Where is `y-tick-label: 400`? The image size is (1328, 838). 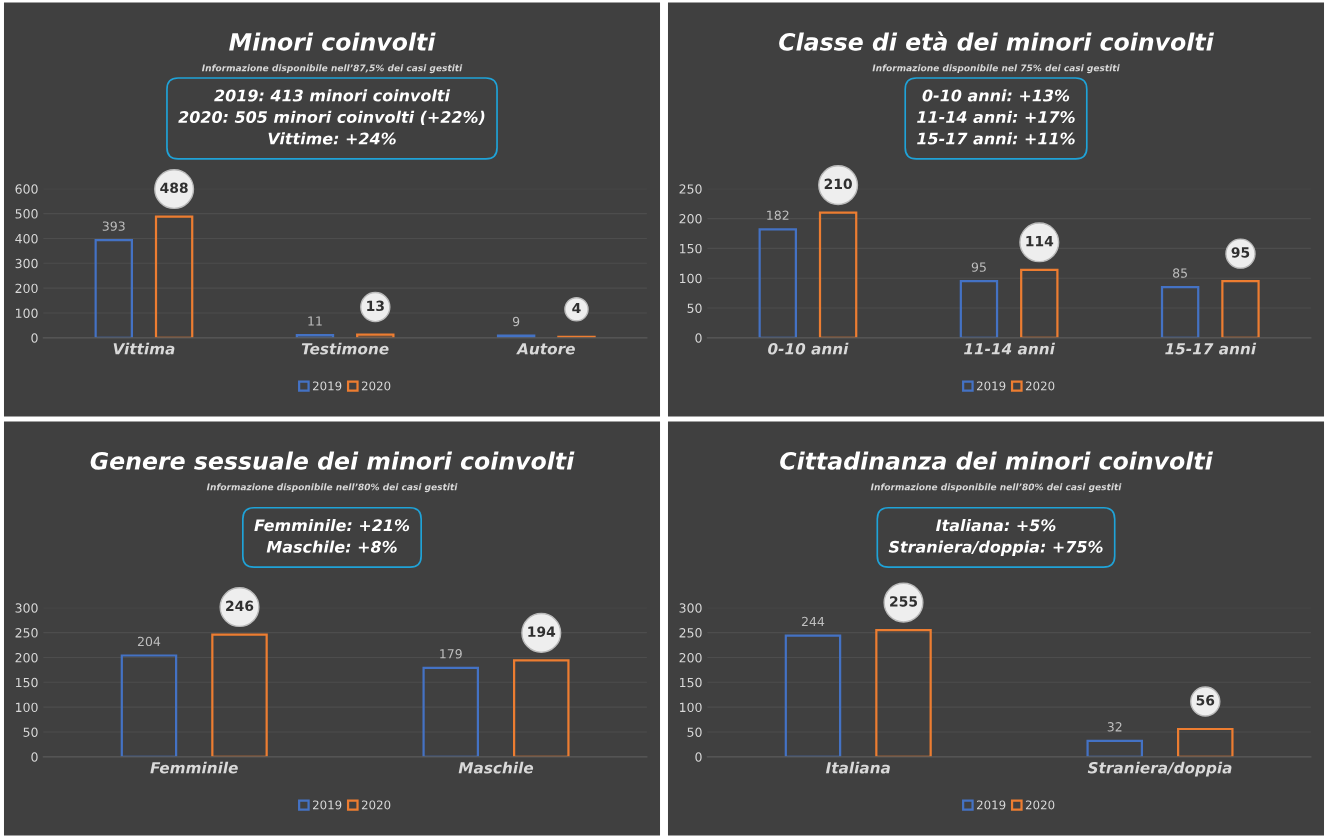
y-tick-label: 400 is located at coordinates (26, 238).